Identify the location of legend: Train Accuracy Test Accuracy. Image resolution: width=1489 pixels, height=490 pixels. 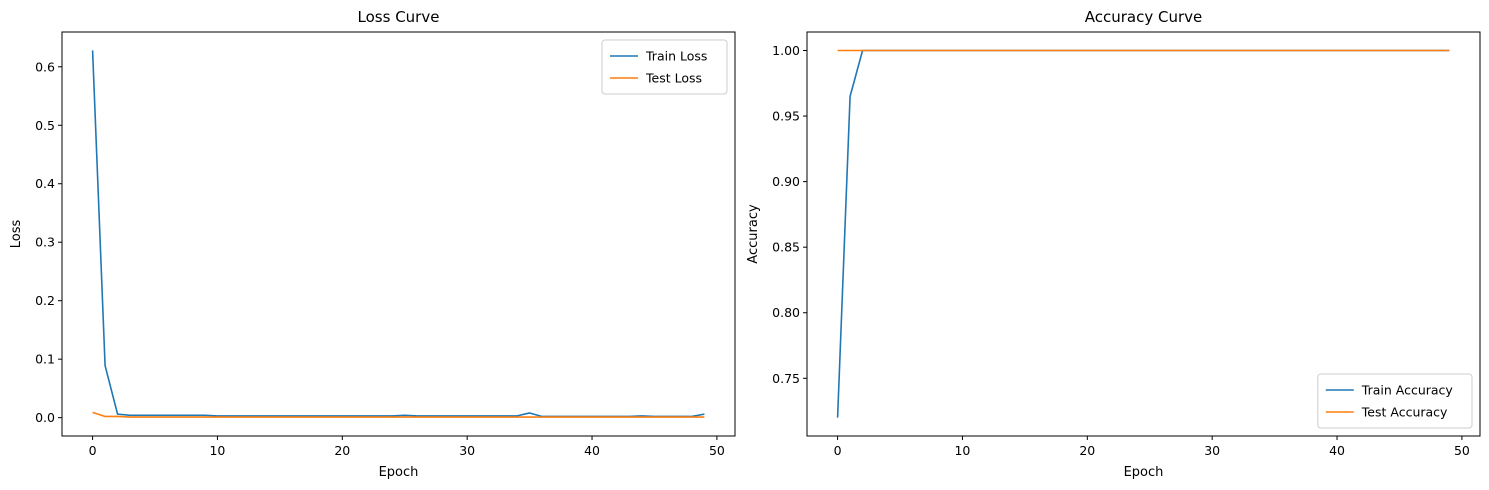
(1395, 401).